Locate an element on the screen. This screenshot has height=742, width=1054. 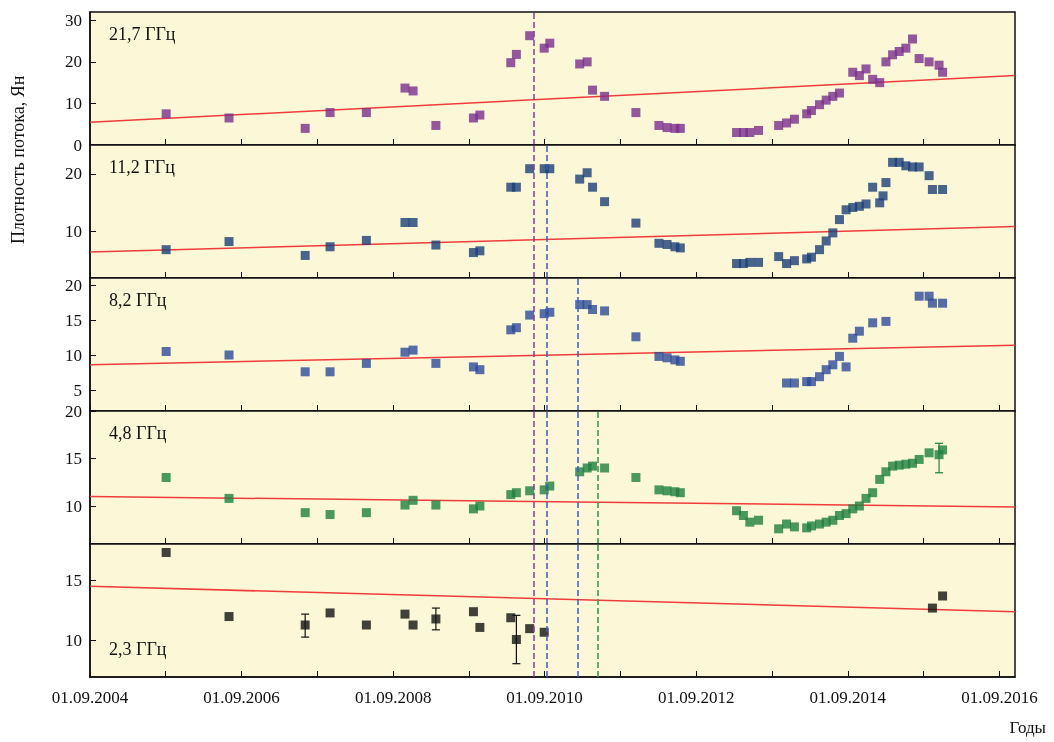
y-axis-title: Плотность потока, Ян is located at coordinates (18, 160).